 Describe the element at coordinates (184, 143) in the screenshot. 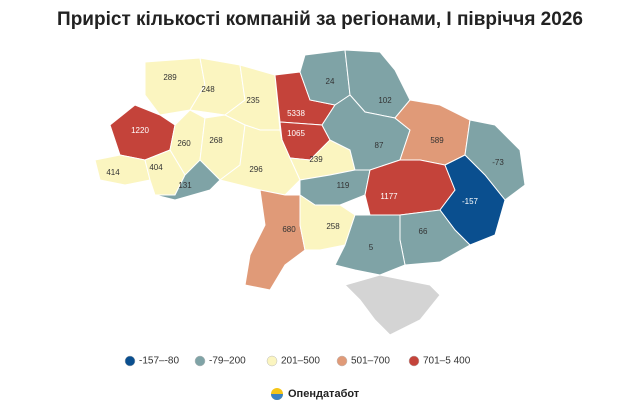

I see `region-value: 260` at that location.